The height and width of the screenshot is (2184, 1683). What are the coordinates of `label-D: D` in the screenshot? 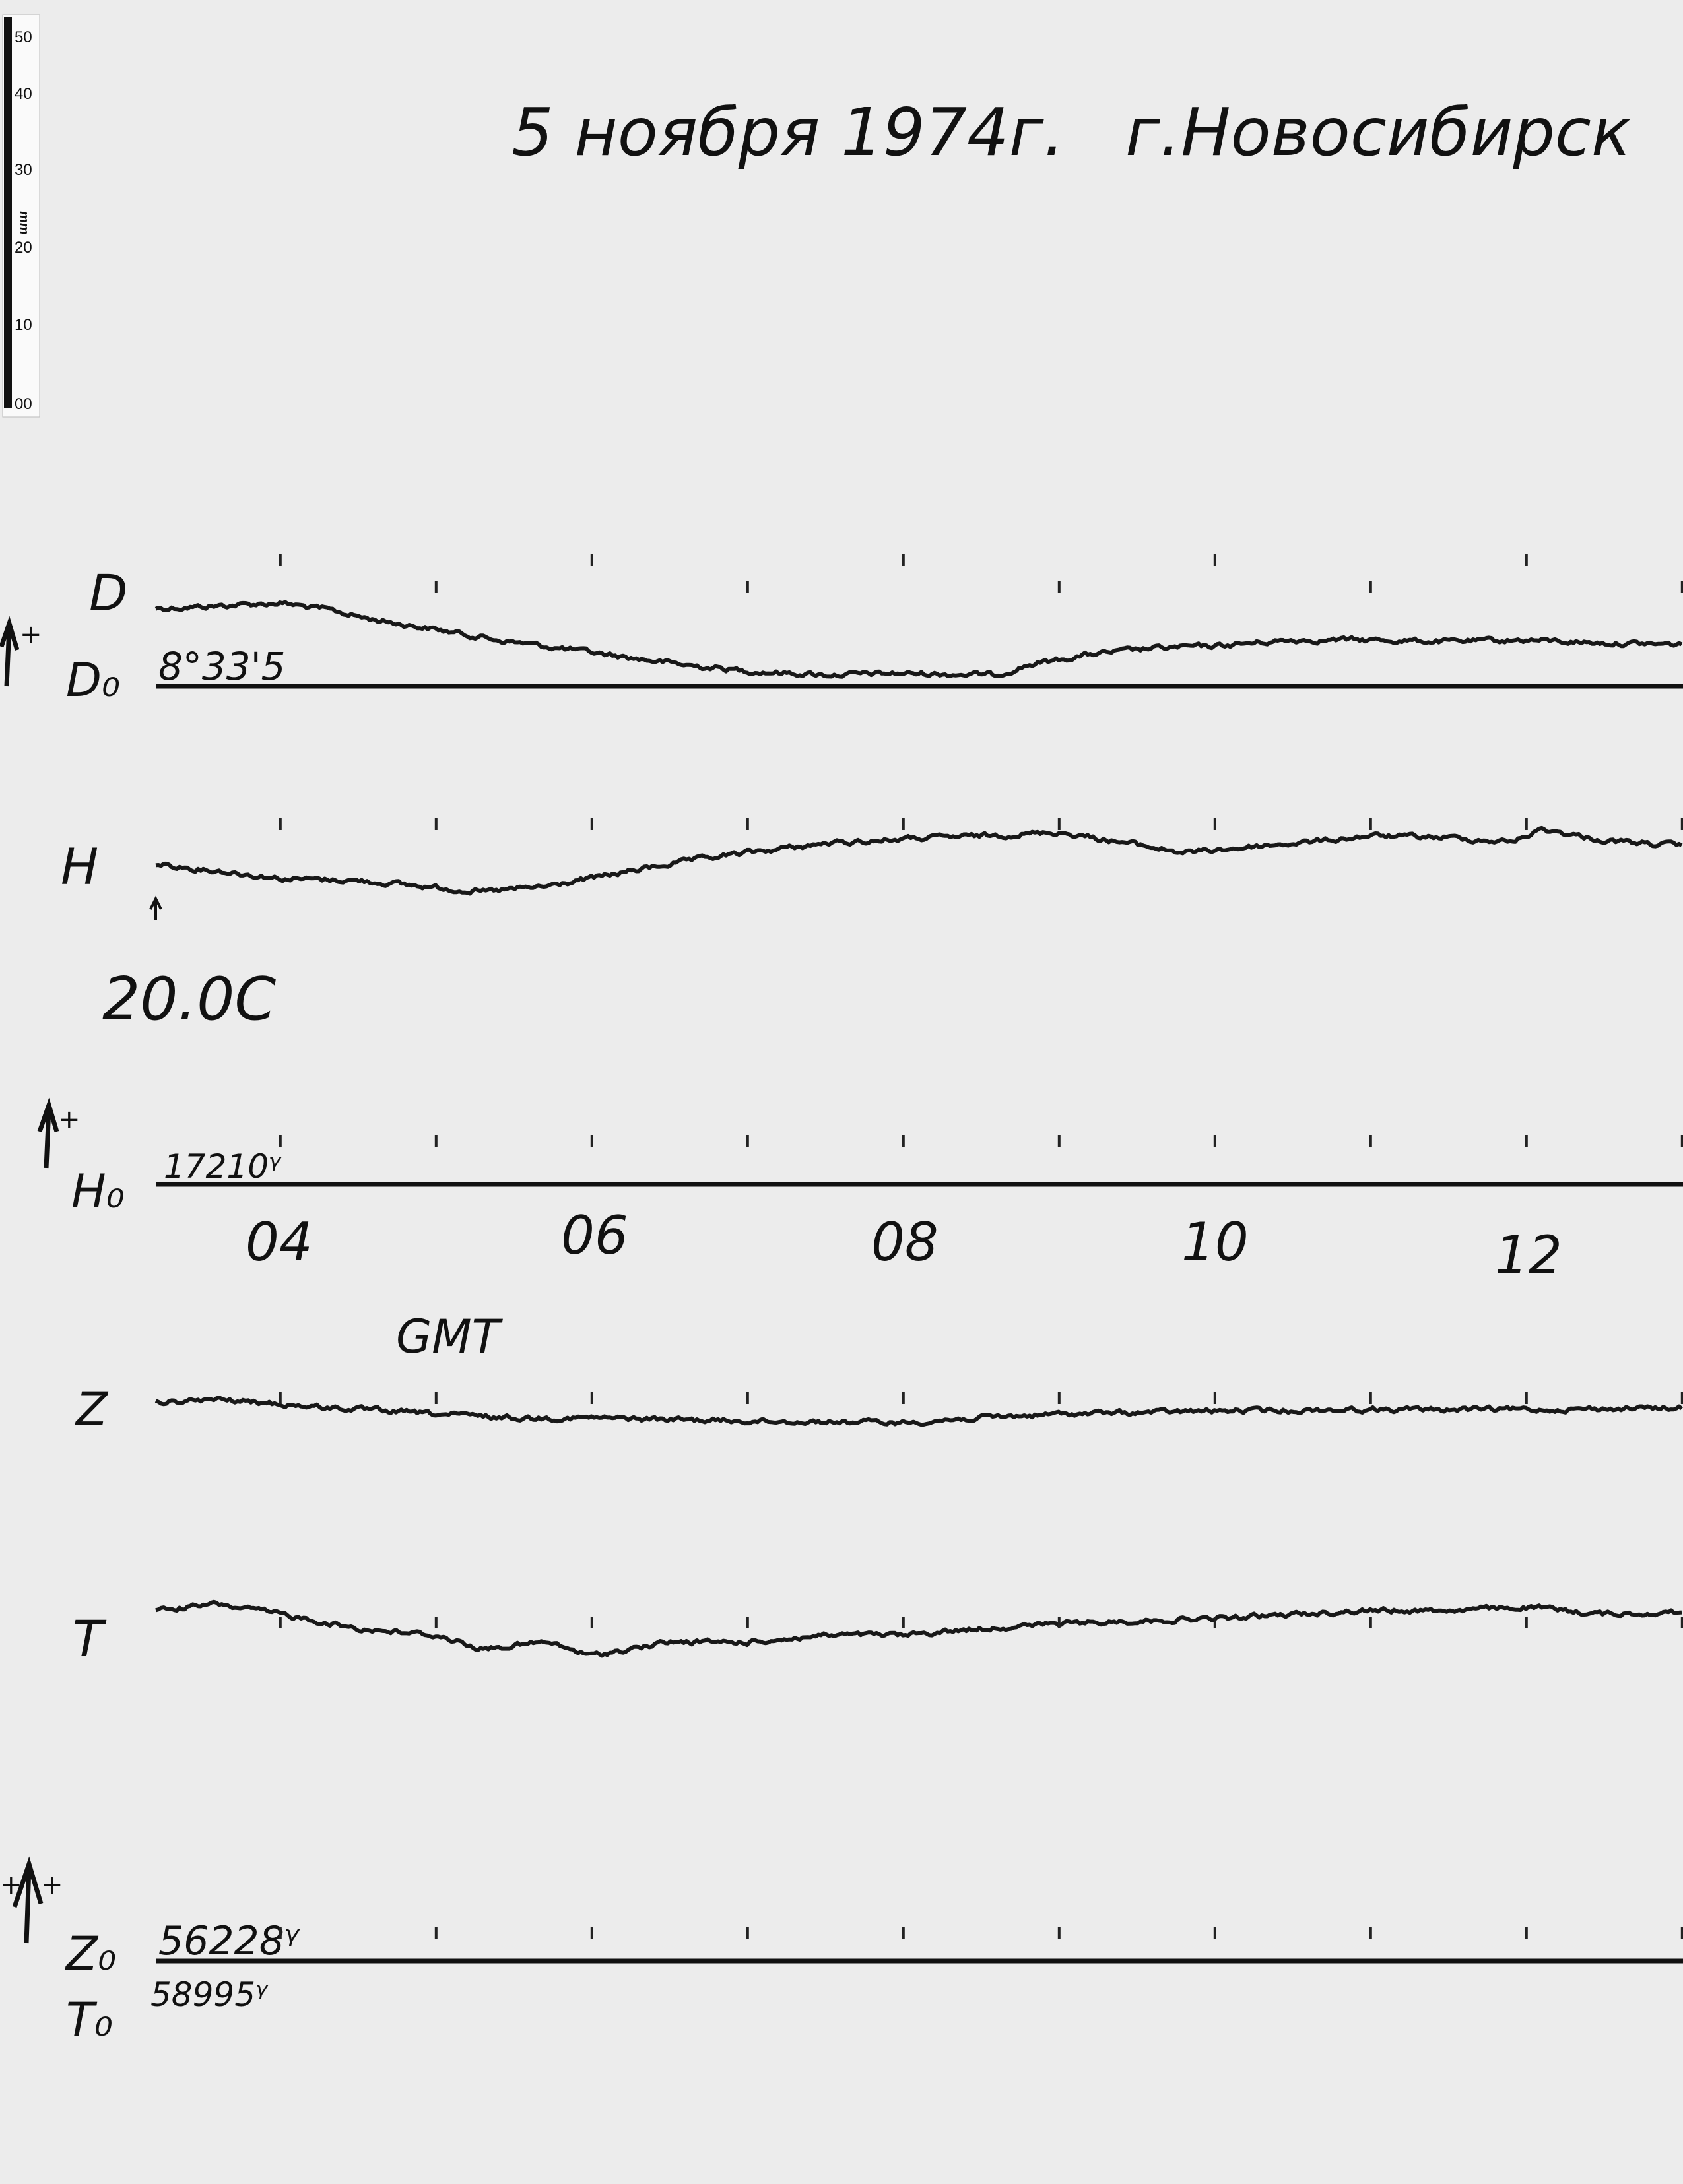 It's located at (109, 592).